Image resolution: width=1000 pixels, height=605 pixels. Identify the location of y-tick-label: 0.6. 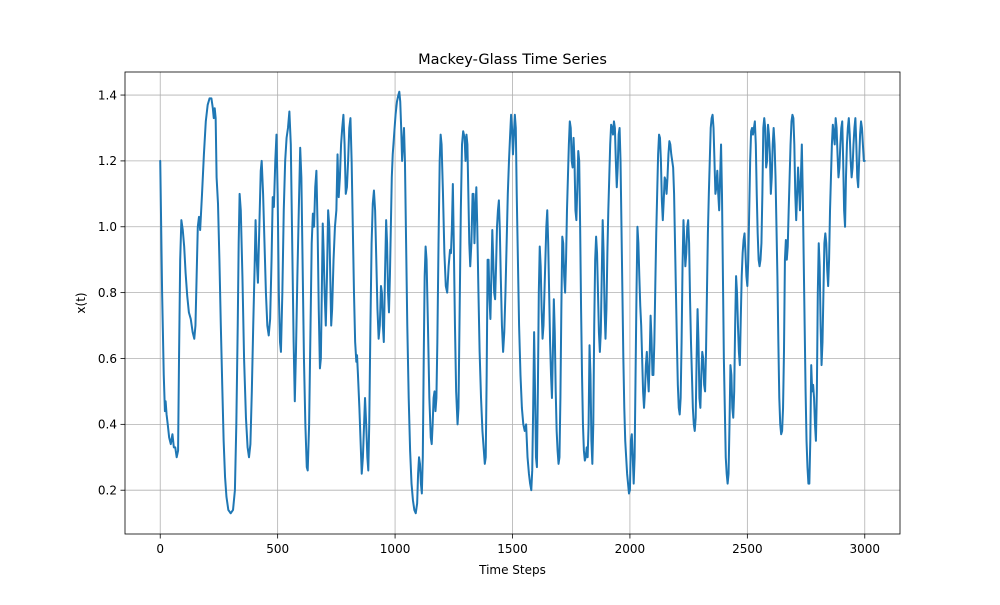
(107, 359).